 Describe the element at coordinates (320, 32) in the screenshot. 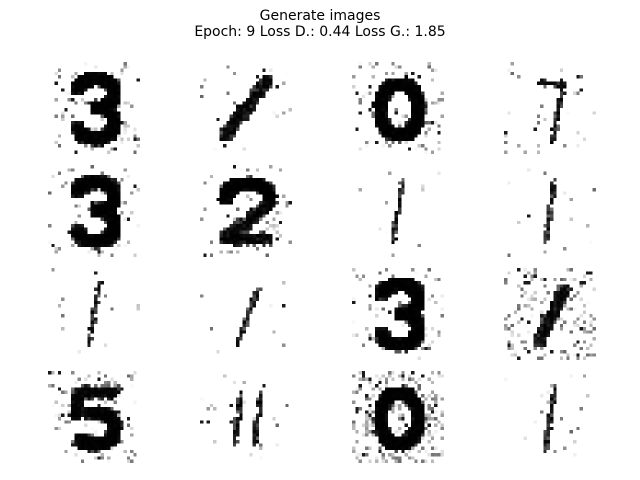

I see `figure-title-line-2: Epoch: 9 Loss D.: 0.44 Loss G.: 1.85` at that location.